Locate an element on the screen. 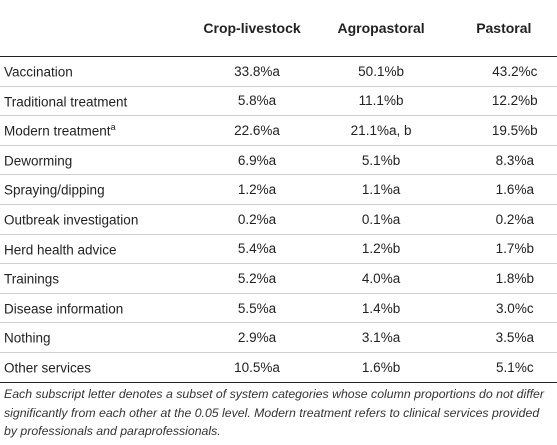  table-row: Other services 10.5%a 1.6%b 5.1%c is located at coordinates (278, 367).